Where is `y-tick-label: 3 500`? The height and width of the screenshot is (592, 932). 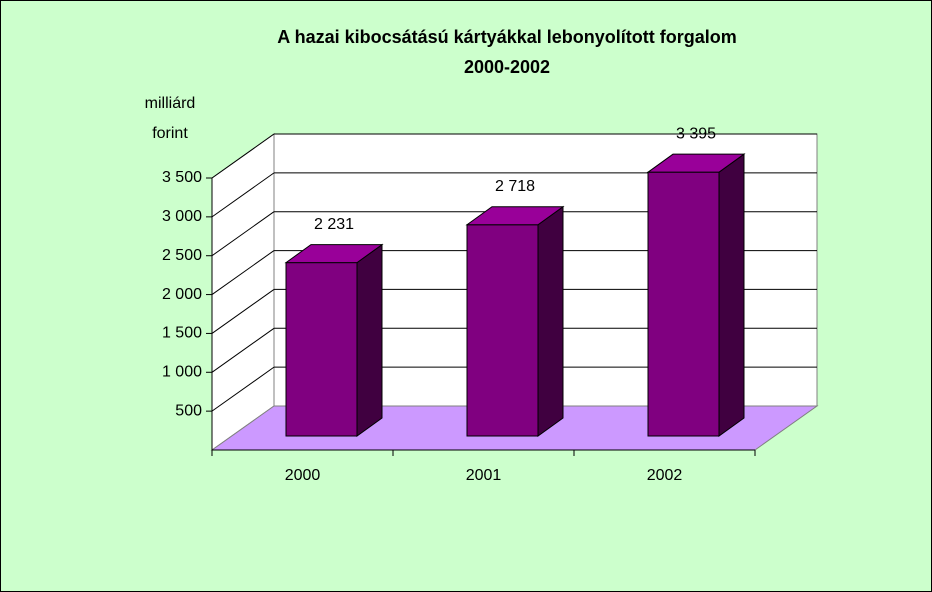
y-tick-label: 3 500 is located at coordinates (182, 177).